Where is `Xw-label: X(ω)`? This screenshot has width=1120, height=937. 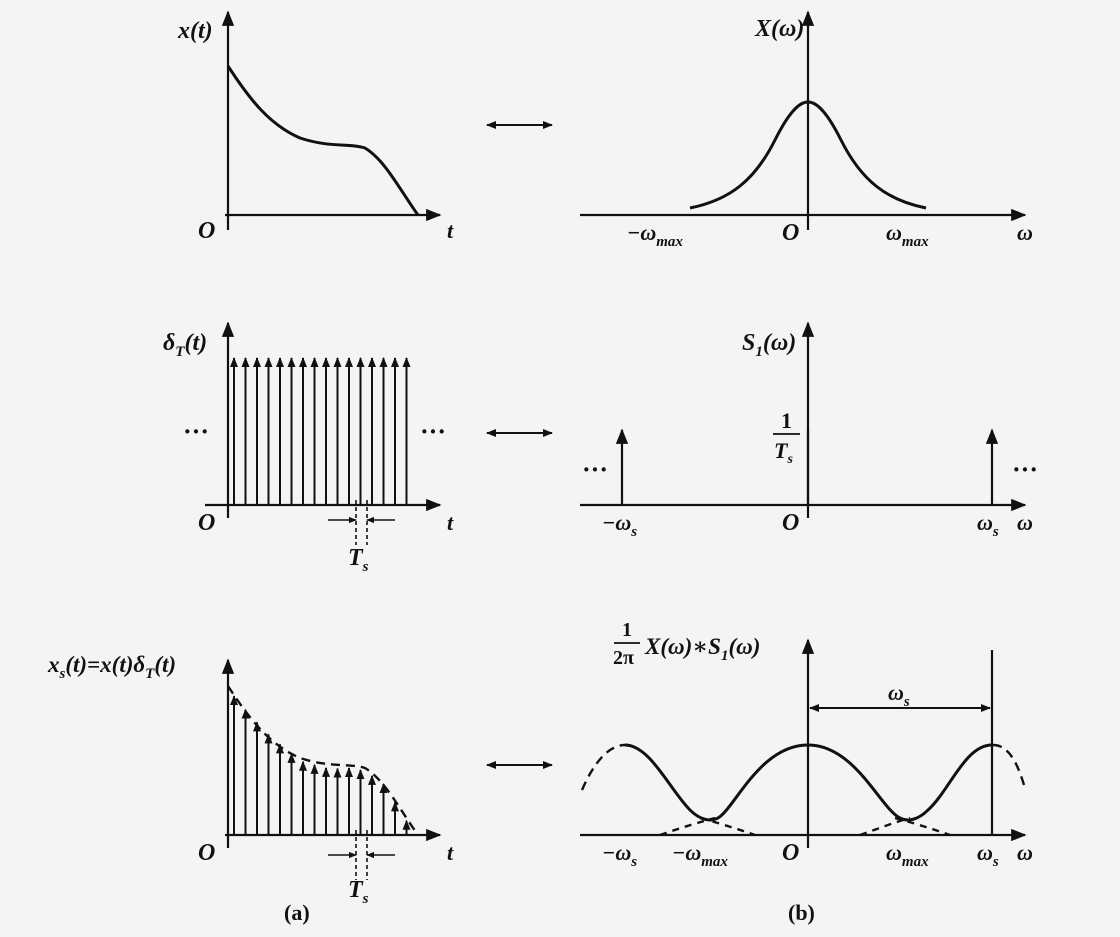 Xw-label: X(ω) is located at coordinates (779, 29).